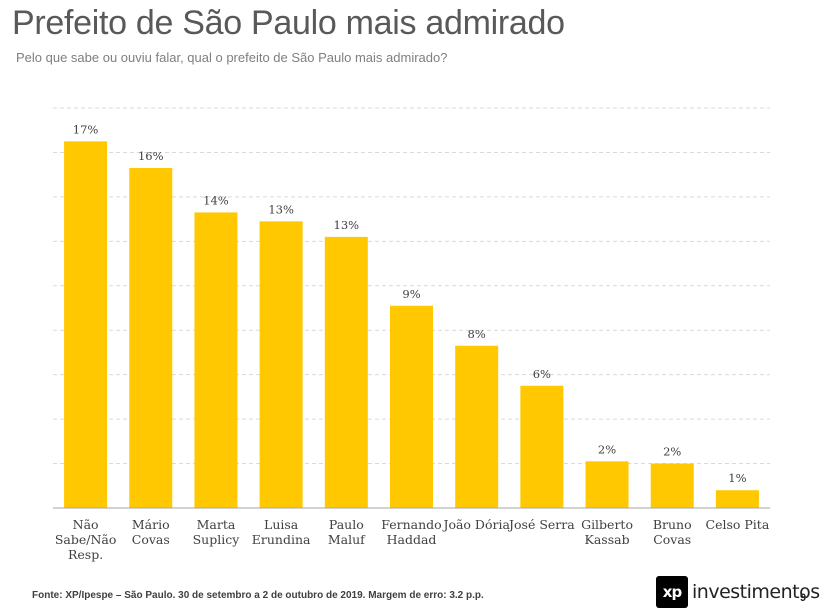 The image size is (824, 614). I want to click on category-label-line: Maluf, so click(347, 539).